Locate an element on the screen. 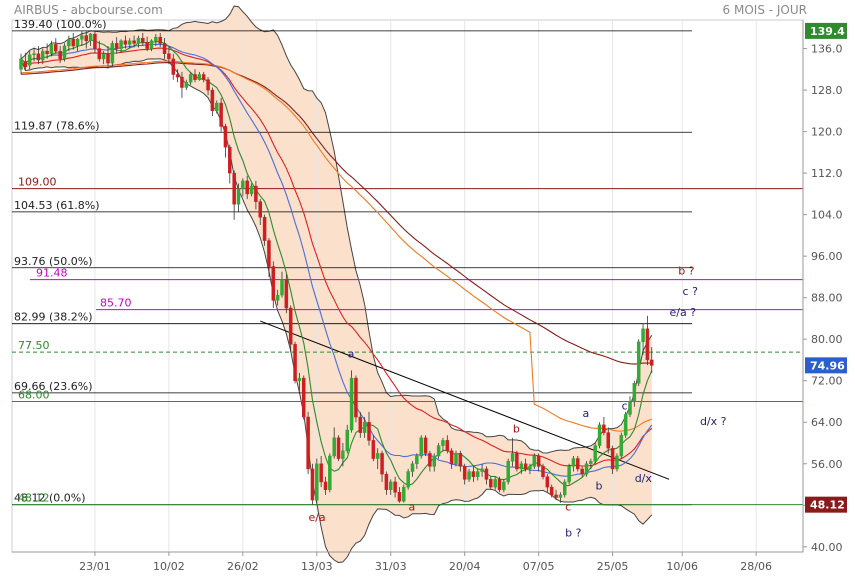 The width and height of the screenshot is (855, 580). fibonacci-label: 82.99 (38.2%) is located at coordinates (53, 317).